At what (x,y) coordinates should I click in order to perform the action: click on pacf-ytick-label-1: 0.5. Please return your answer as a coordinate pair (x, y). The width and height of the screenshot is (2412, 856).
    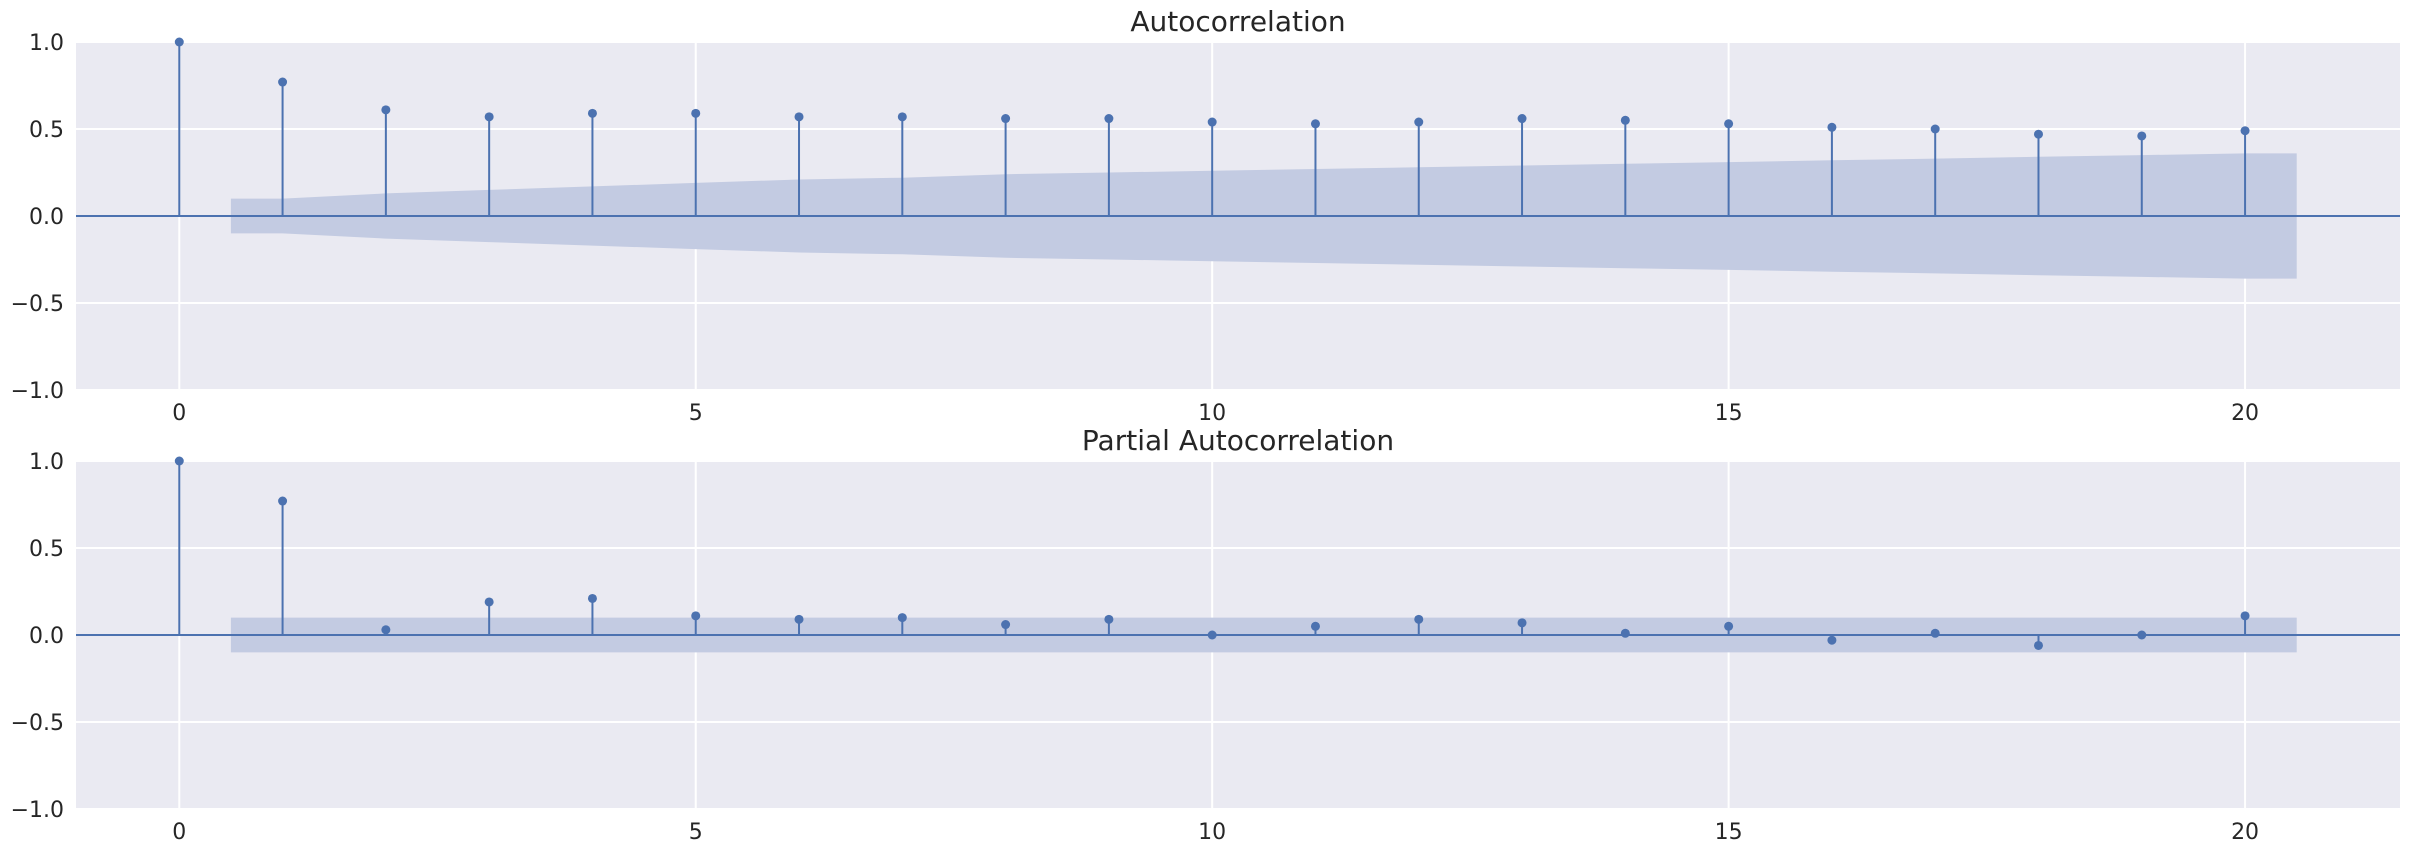
    Looking at the image, I should click on (46, 549).